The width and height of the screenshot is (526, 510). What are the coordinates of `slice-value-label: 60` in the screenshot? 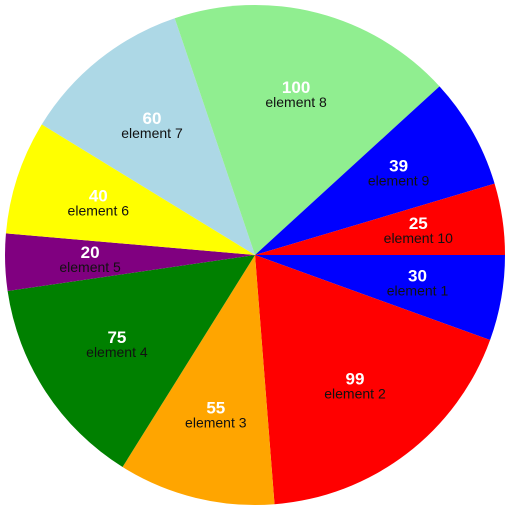 It's located at (152, 118).